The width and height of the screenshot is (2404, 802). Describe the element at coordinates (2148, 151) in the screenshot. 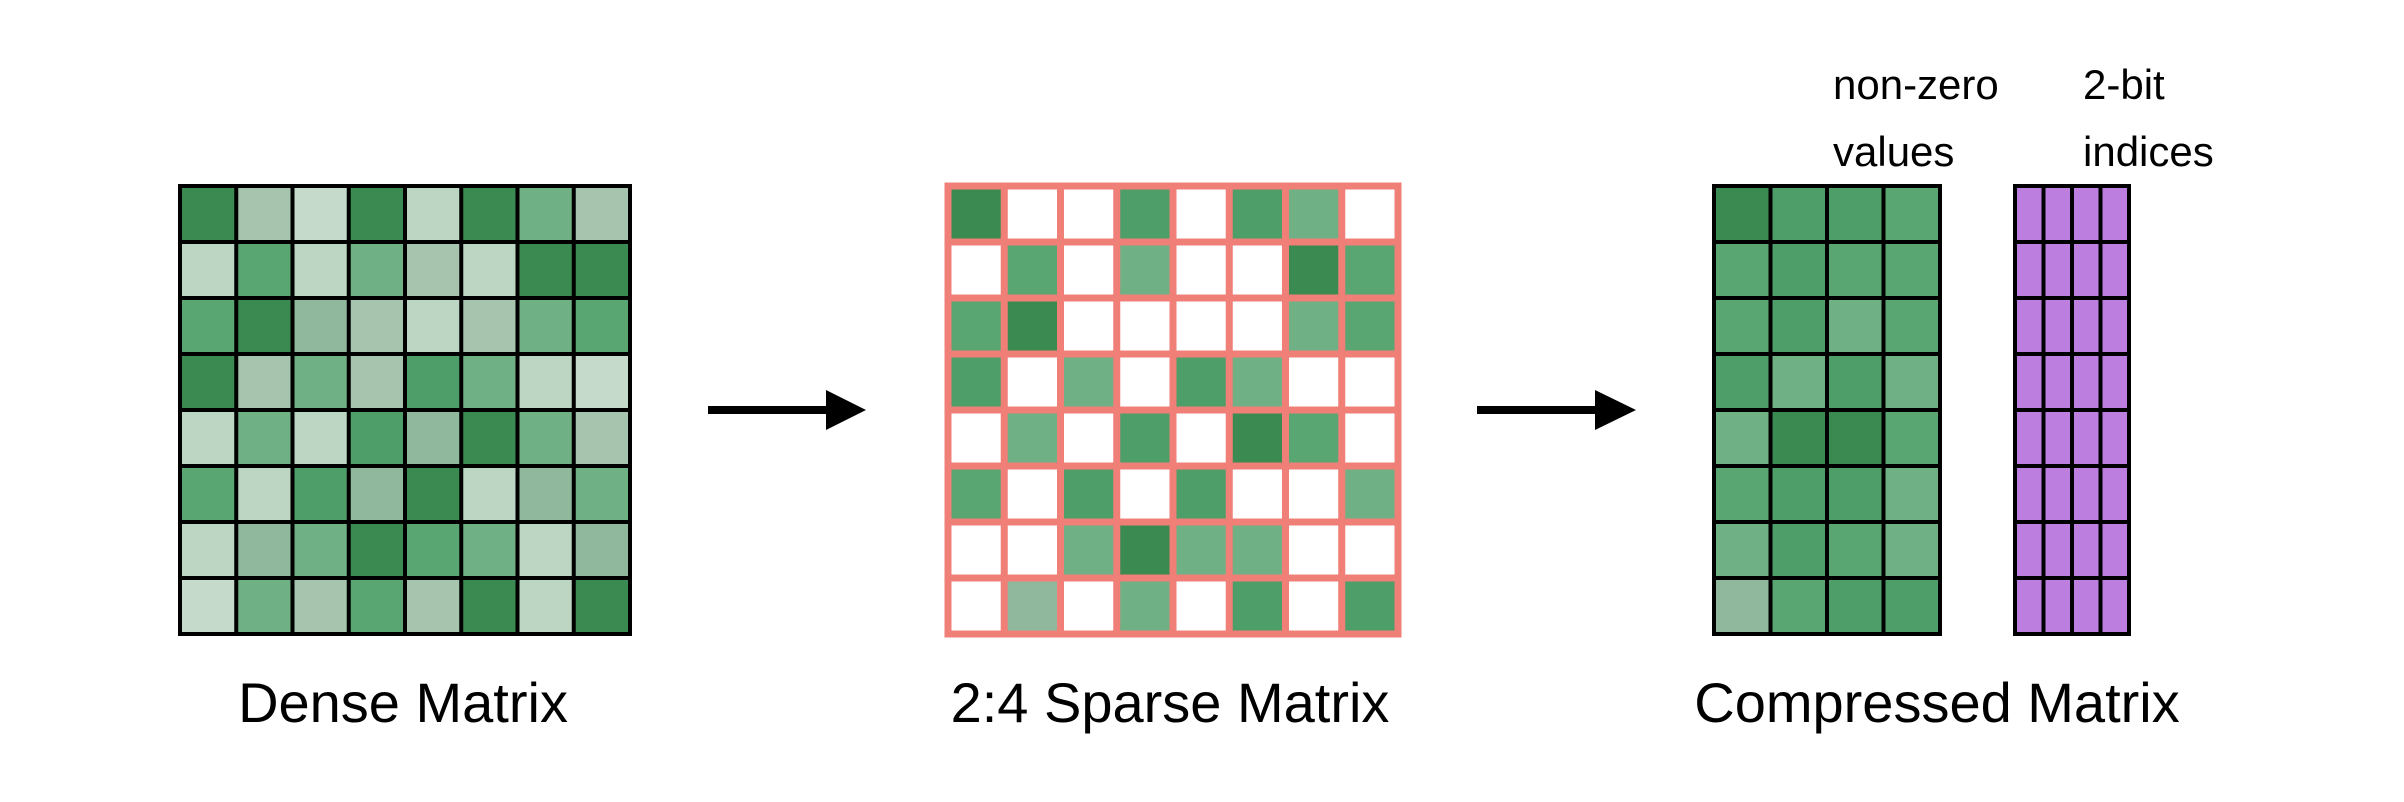

I see `indices-label-line2: indices` at that location.